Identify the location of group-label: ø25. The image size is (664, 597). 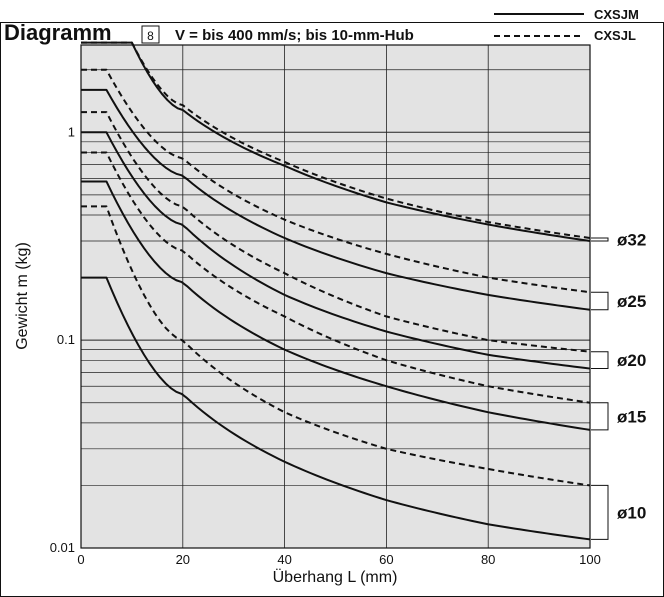
(631, 301).